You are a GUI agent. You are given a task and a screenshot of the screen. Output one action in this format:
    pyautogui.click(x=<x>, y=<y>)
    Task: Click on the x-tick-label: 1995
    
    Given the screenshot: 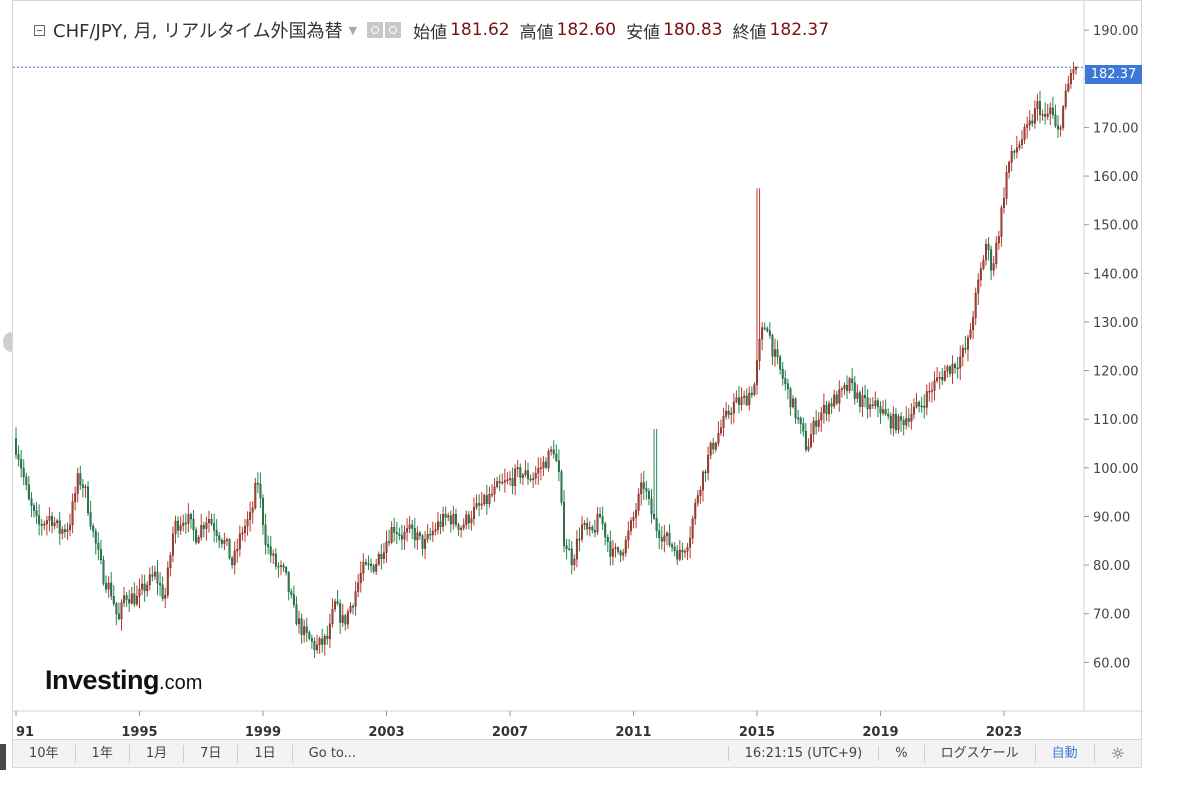 What is the action you would take?
    pyautogui.click(x=139, y=732)
    